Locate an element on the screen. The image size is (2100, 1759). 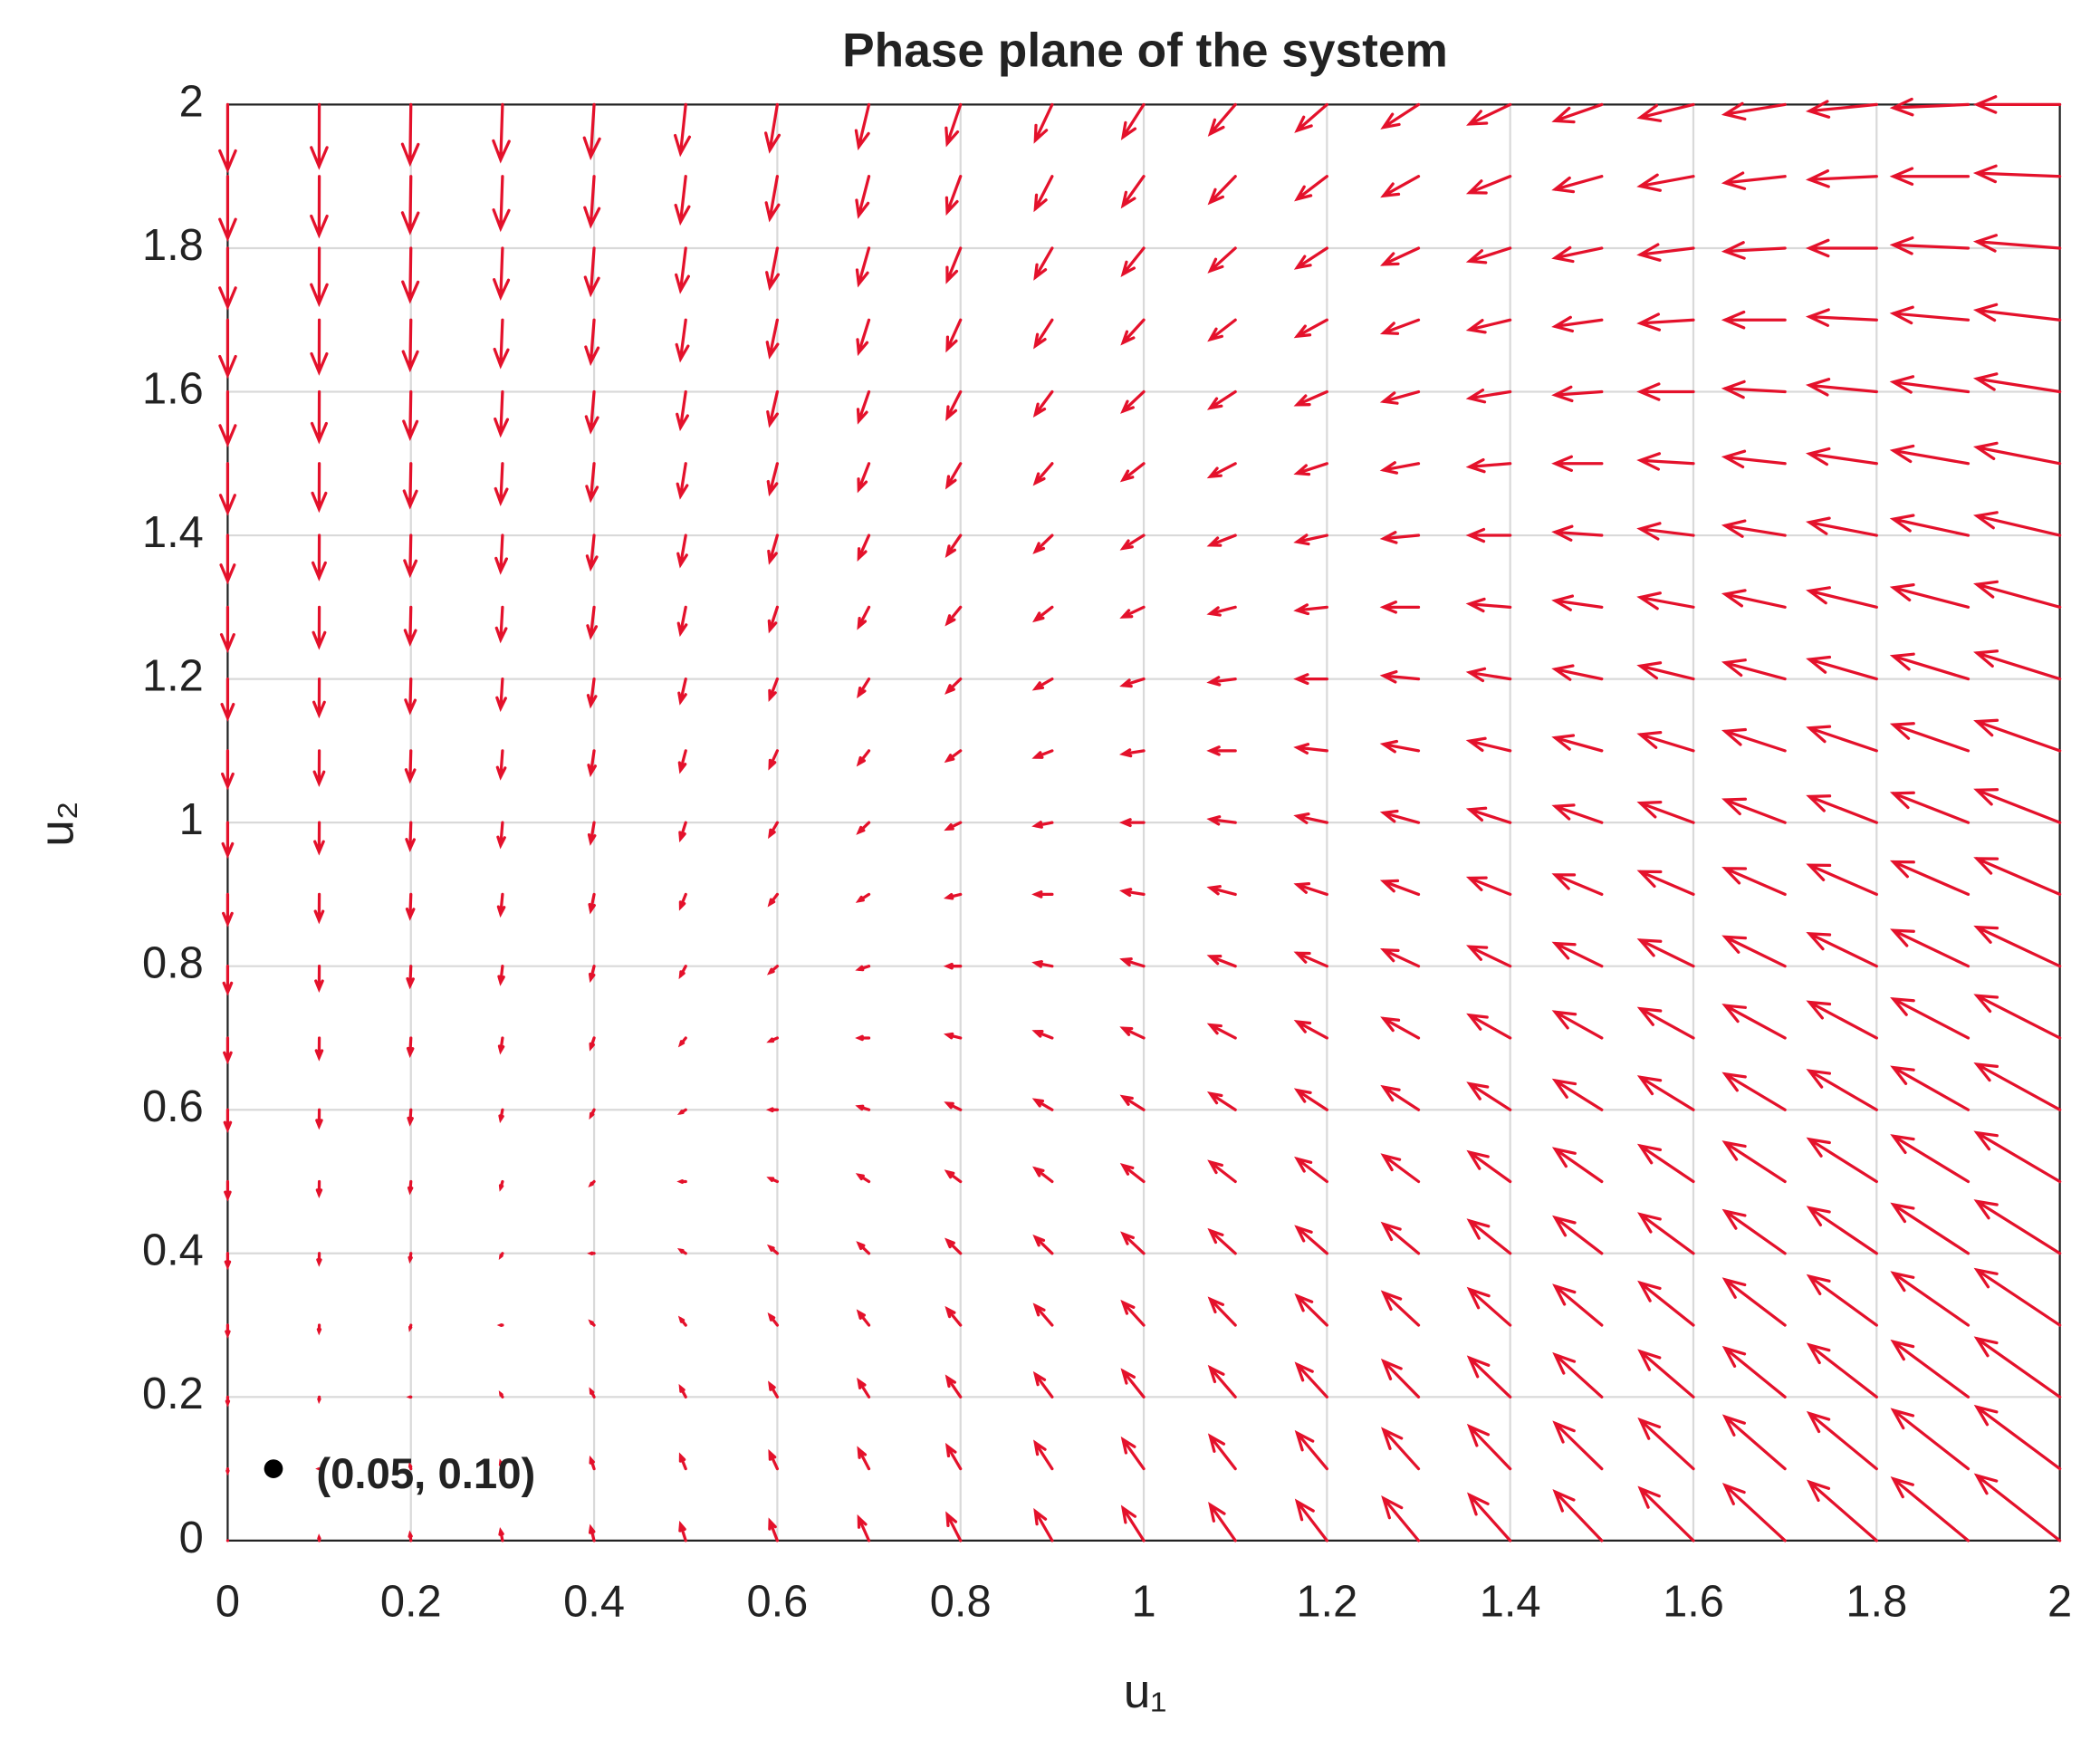
y-tick-label: 1.6 is located at coordinates (173, 388).